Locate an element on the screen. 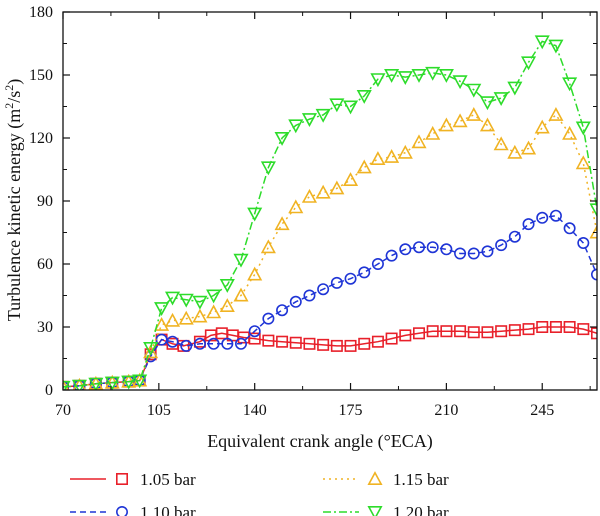 The height and width of the screenshot is (516, 600). x-tick-label: 70 is located at coordinates (63, 410).